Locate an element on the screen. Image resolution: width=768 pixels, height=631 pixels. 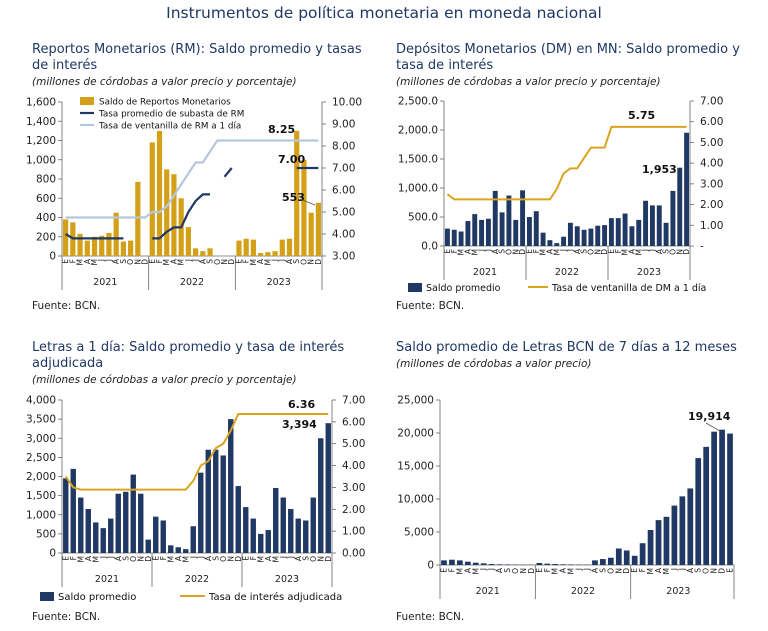
annotation-last-value: 553 is located at coordinates (293, 197).